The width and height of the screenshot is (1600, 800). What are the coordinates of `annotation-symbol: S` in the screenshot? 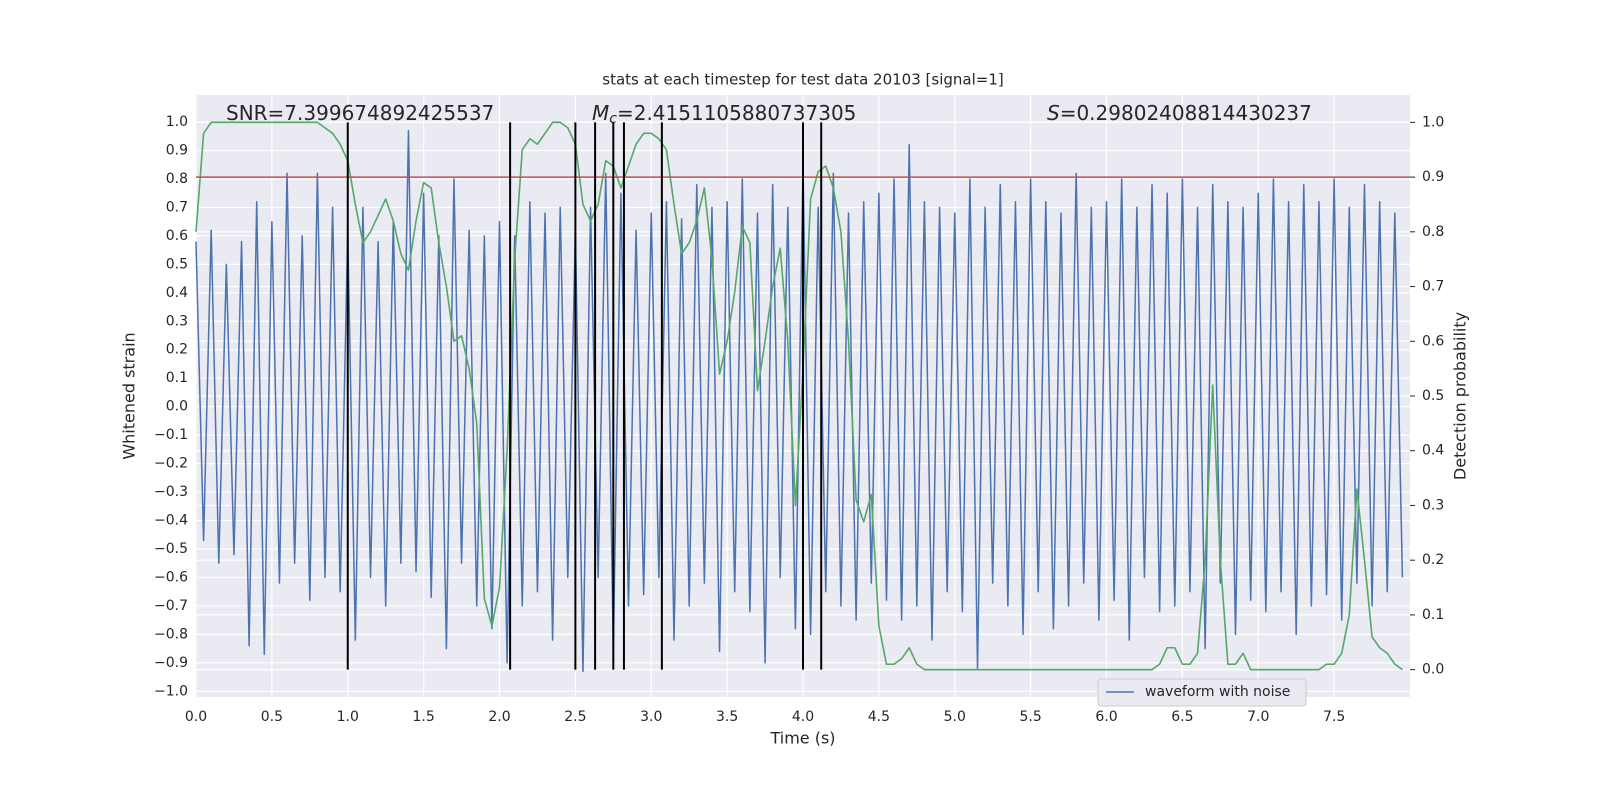 It's located at (1053, 113).